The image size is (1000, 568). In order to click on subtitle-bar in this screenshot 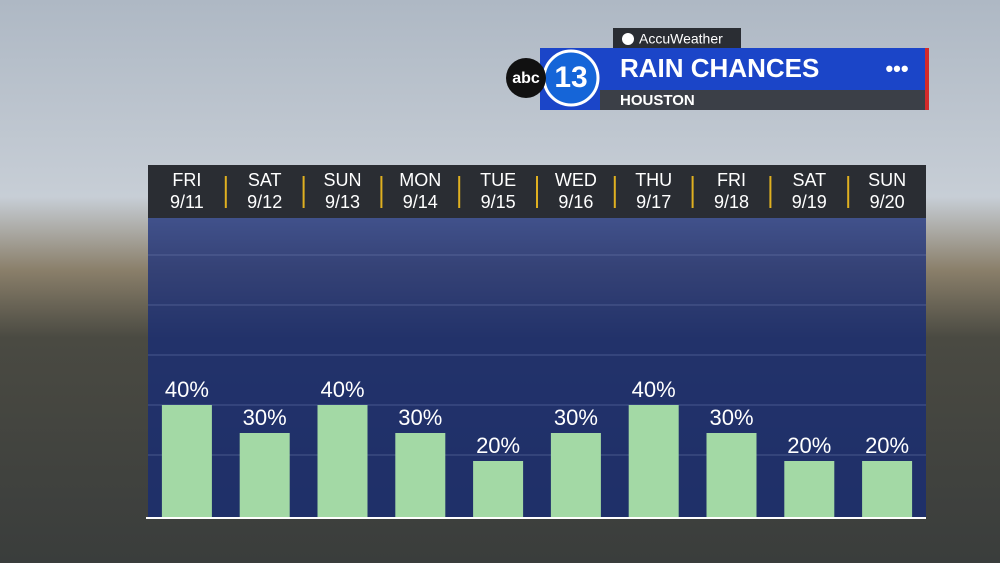, I will do `click(764, 100)`.